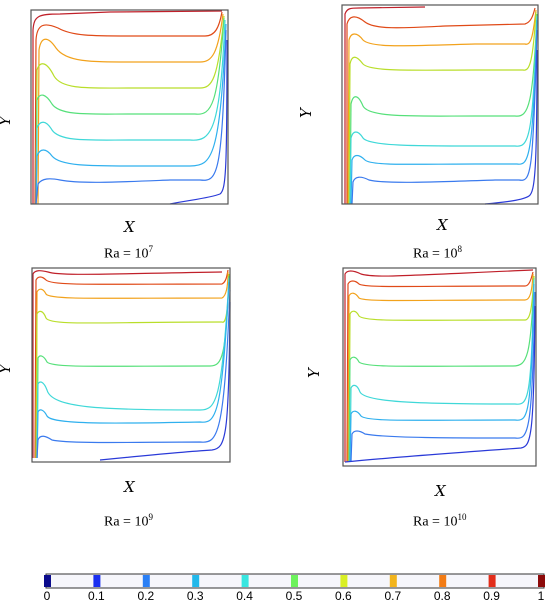 This screenshot has width=550, height=603. What do you see at coordinates (145, 596) in the screenshot?
I see `colorbar-tick-label: 0.2` at bounding box center [145, 596].